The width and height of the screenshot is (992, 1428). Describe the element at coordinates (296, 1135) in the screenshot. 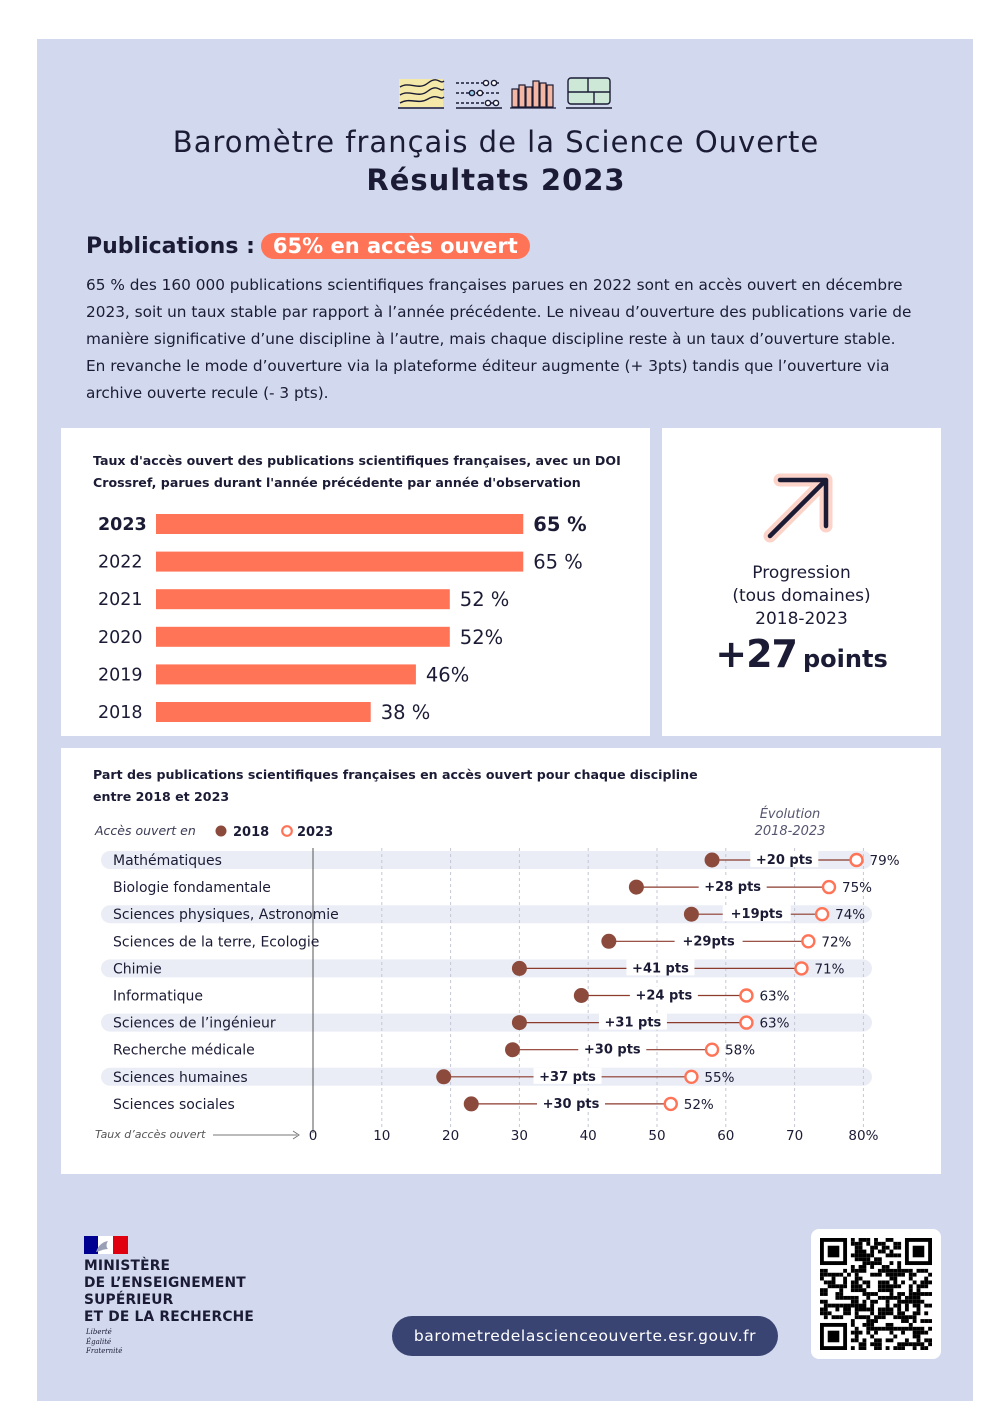

I see `x-axis-arrow-head` at that location.